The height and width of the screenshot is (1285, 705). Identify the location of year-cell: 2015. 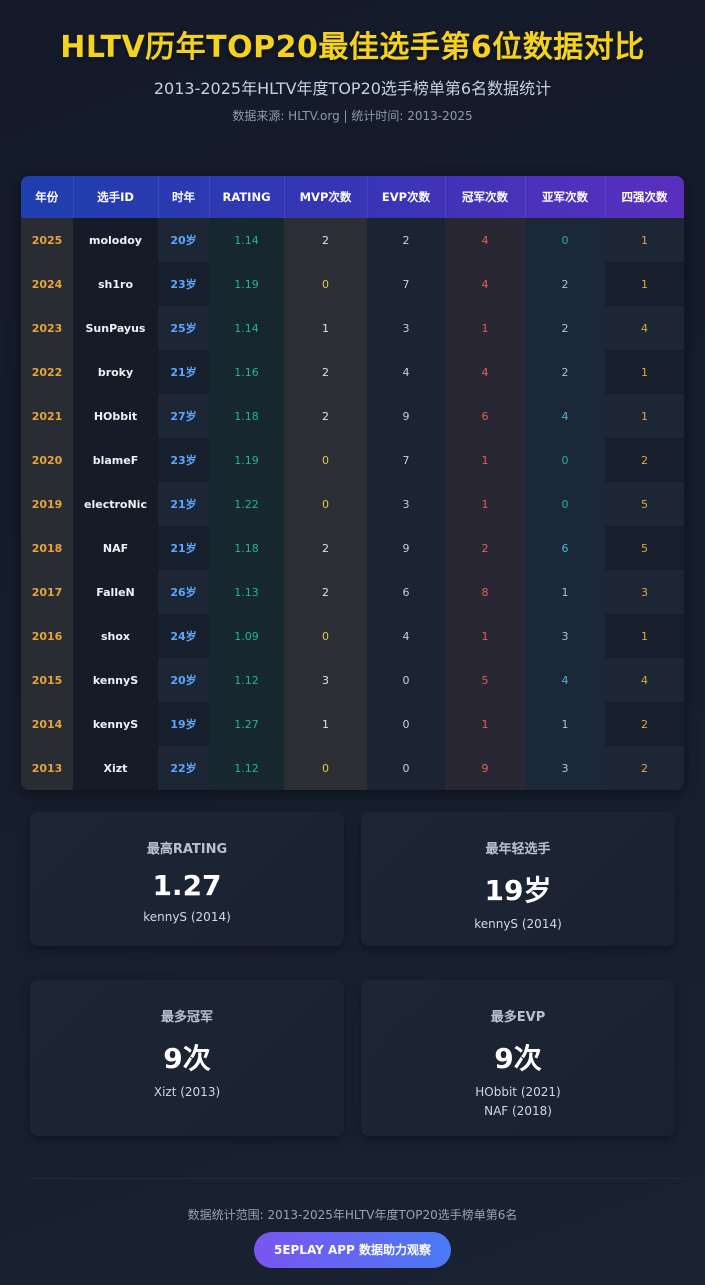
(47, 680).